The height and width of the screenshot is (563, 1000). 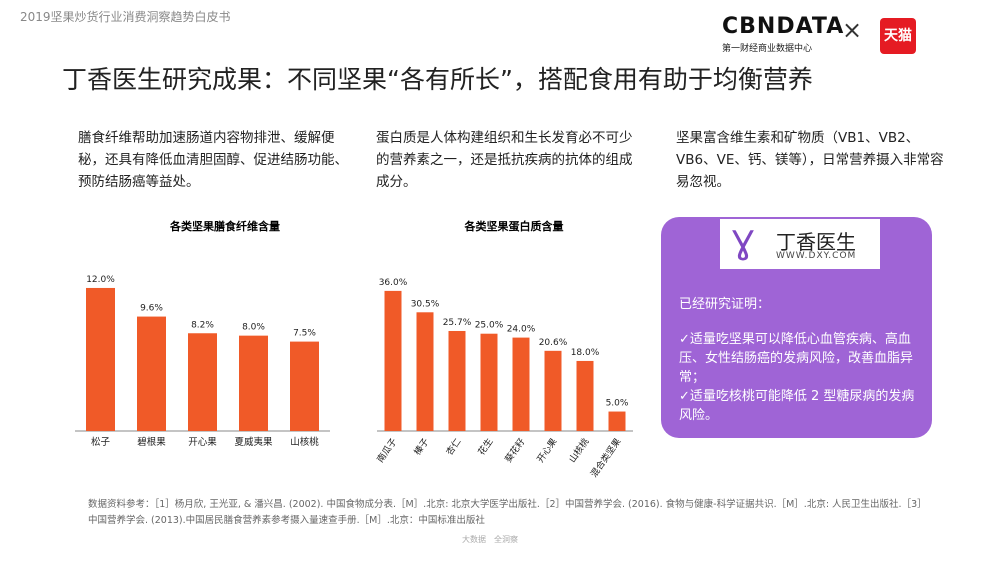 What do you see at coordinates (437, 79) in the screenshot?
I see `page-headline: 丁香医生研究成果：不同坚果“各有所长”，搭配食用有助于均衡营养` at bounding box center [437, 79].